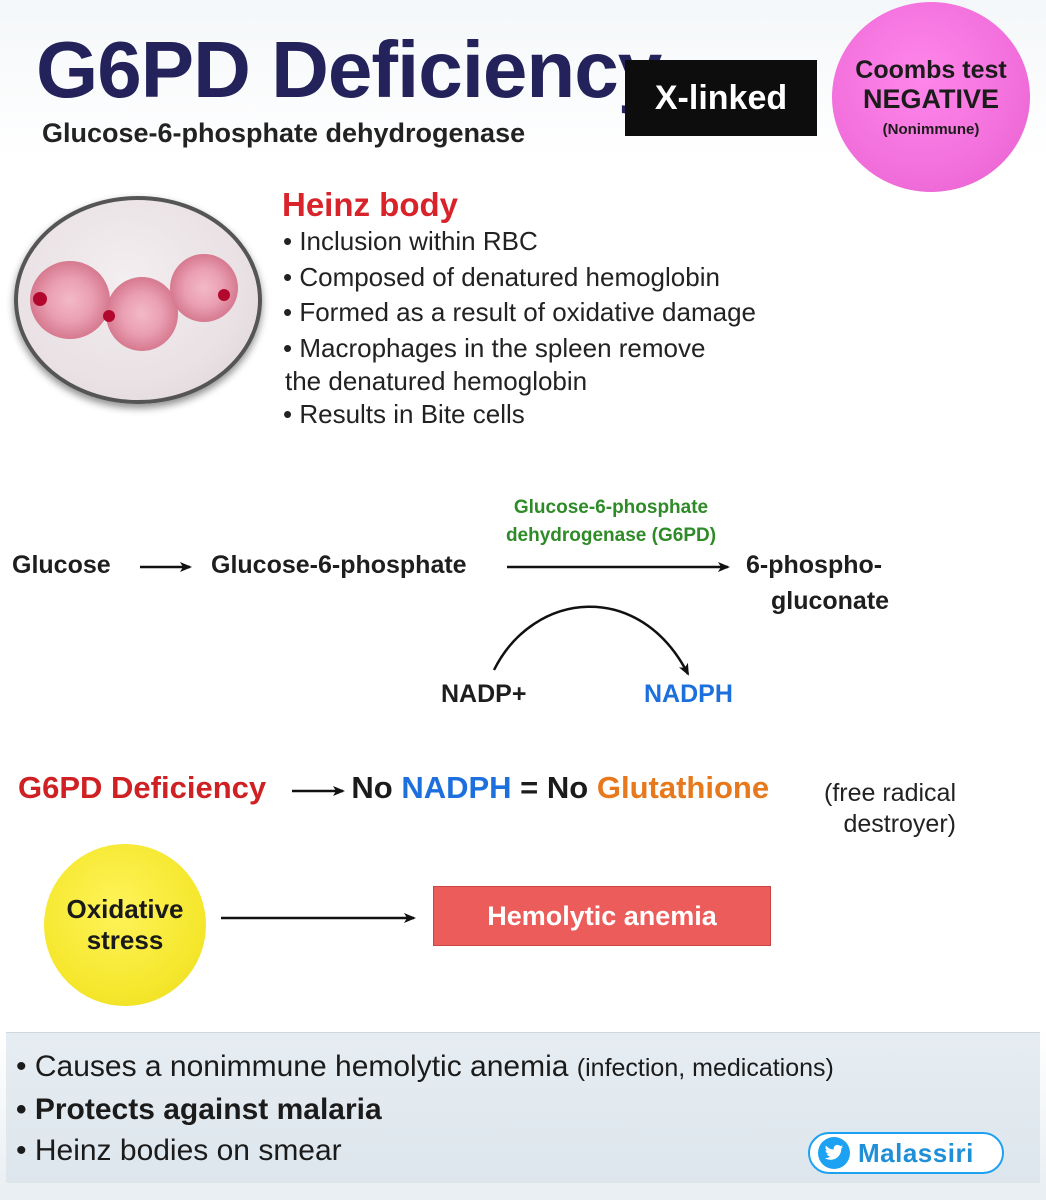 This screenshot has height=1200, width=1046. Describe the element at coordinates (611, 535) in the screenshot. I see `enzyme-line2: dehydrogenase (G6PD)` at that location.